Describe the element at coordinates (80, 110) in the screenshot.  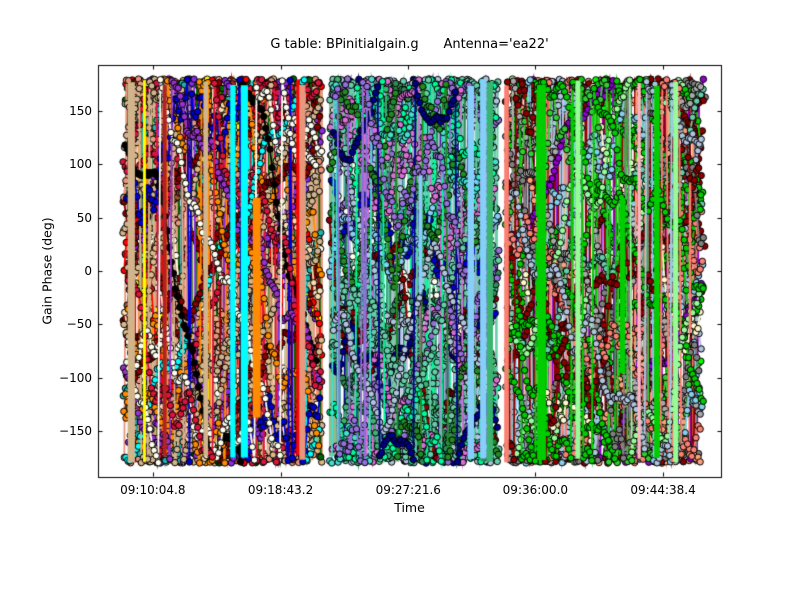
I see `y-tick-label: 150` at that location.